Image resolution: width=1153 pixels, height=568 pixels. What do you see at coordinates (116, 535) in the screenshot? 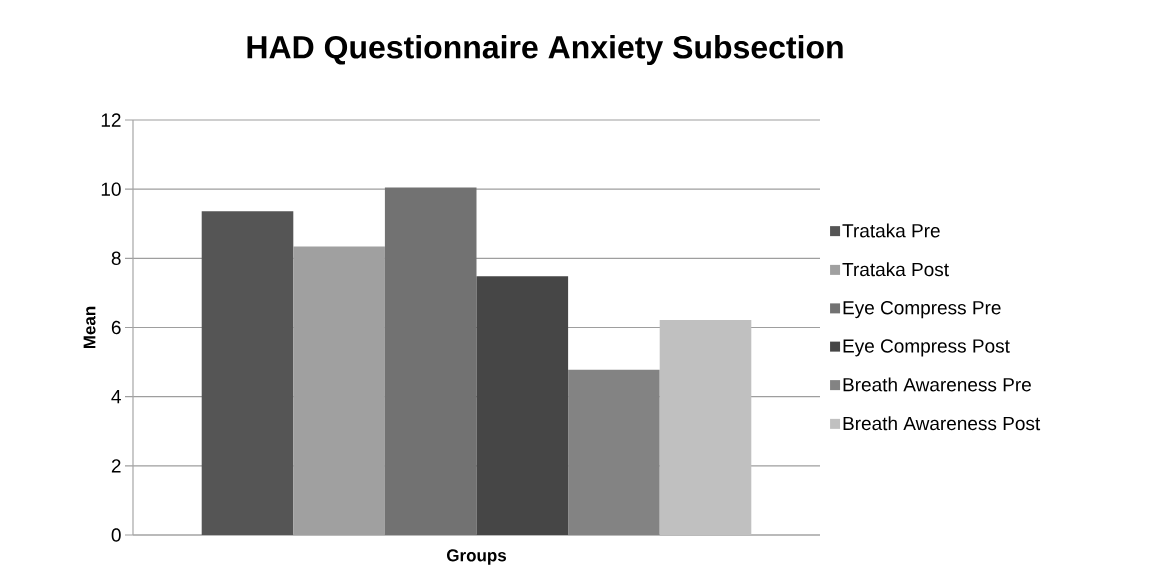
I see `y-tick-label: 0` at bounding box center [116, 535].